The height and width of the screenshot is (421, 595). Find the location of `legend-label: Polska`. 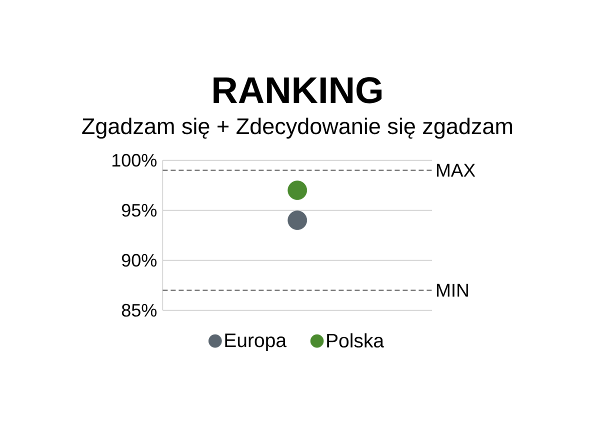

legend-label: Polska is located at coordinates (355, 340).